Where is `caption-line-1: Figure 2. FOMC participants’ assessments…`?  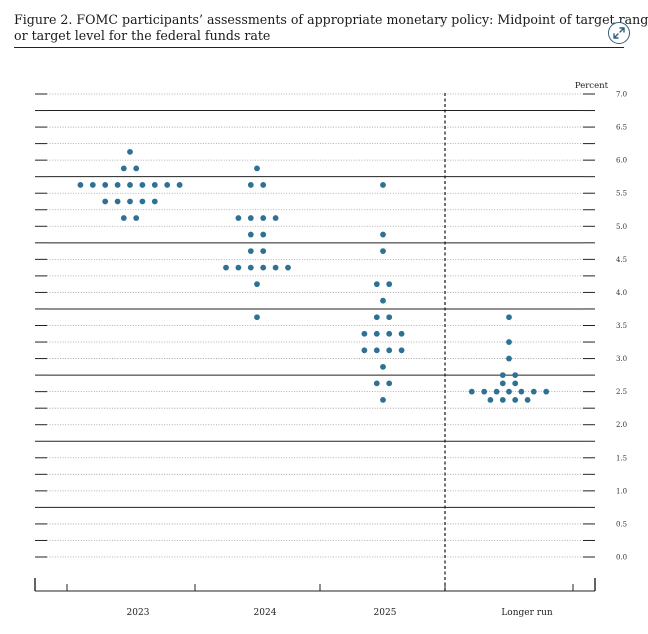 caption-line-1: Figure 2. FOMC participants’ assessments… is located at coordinates (331, 19).